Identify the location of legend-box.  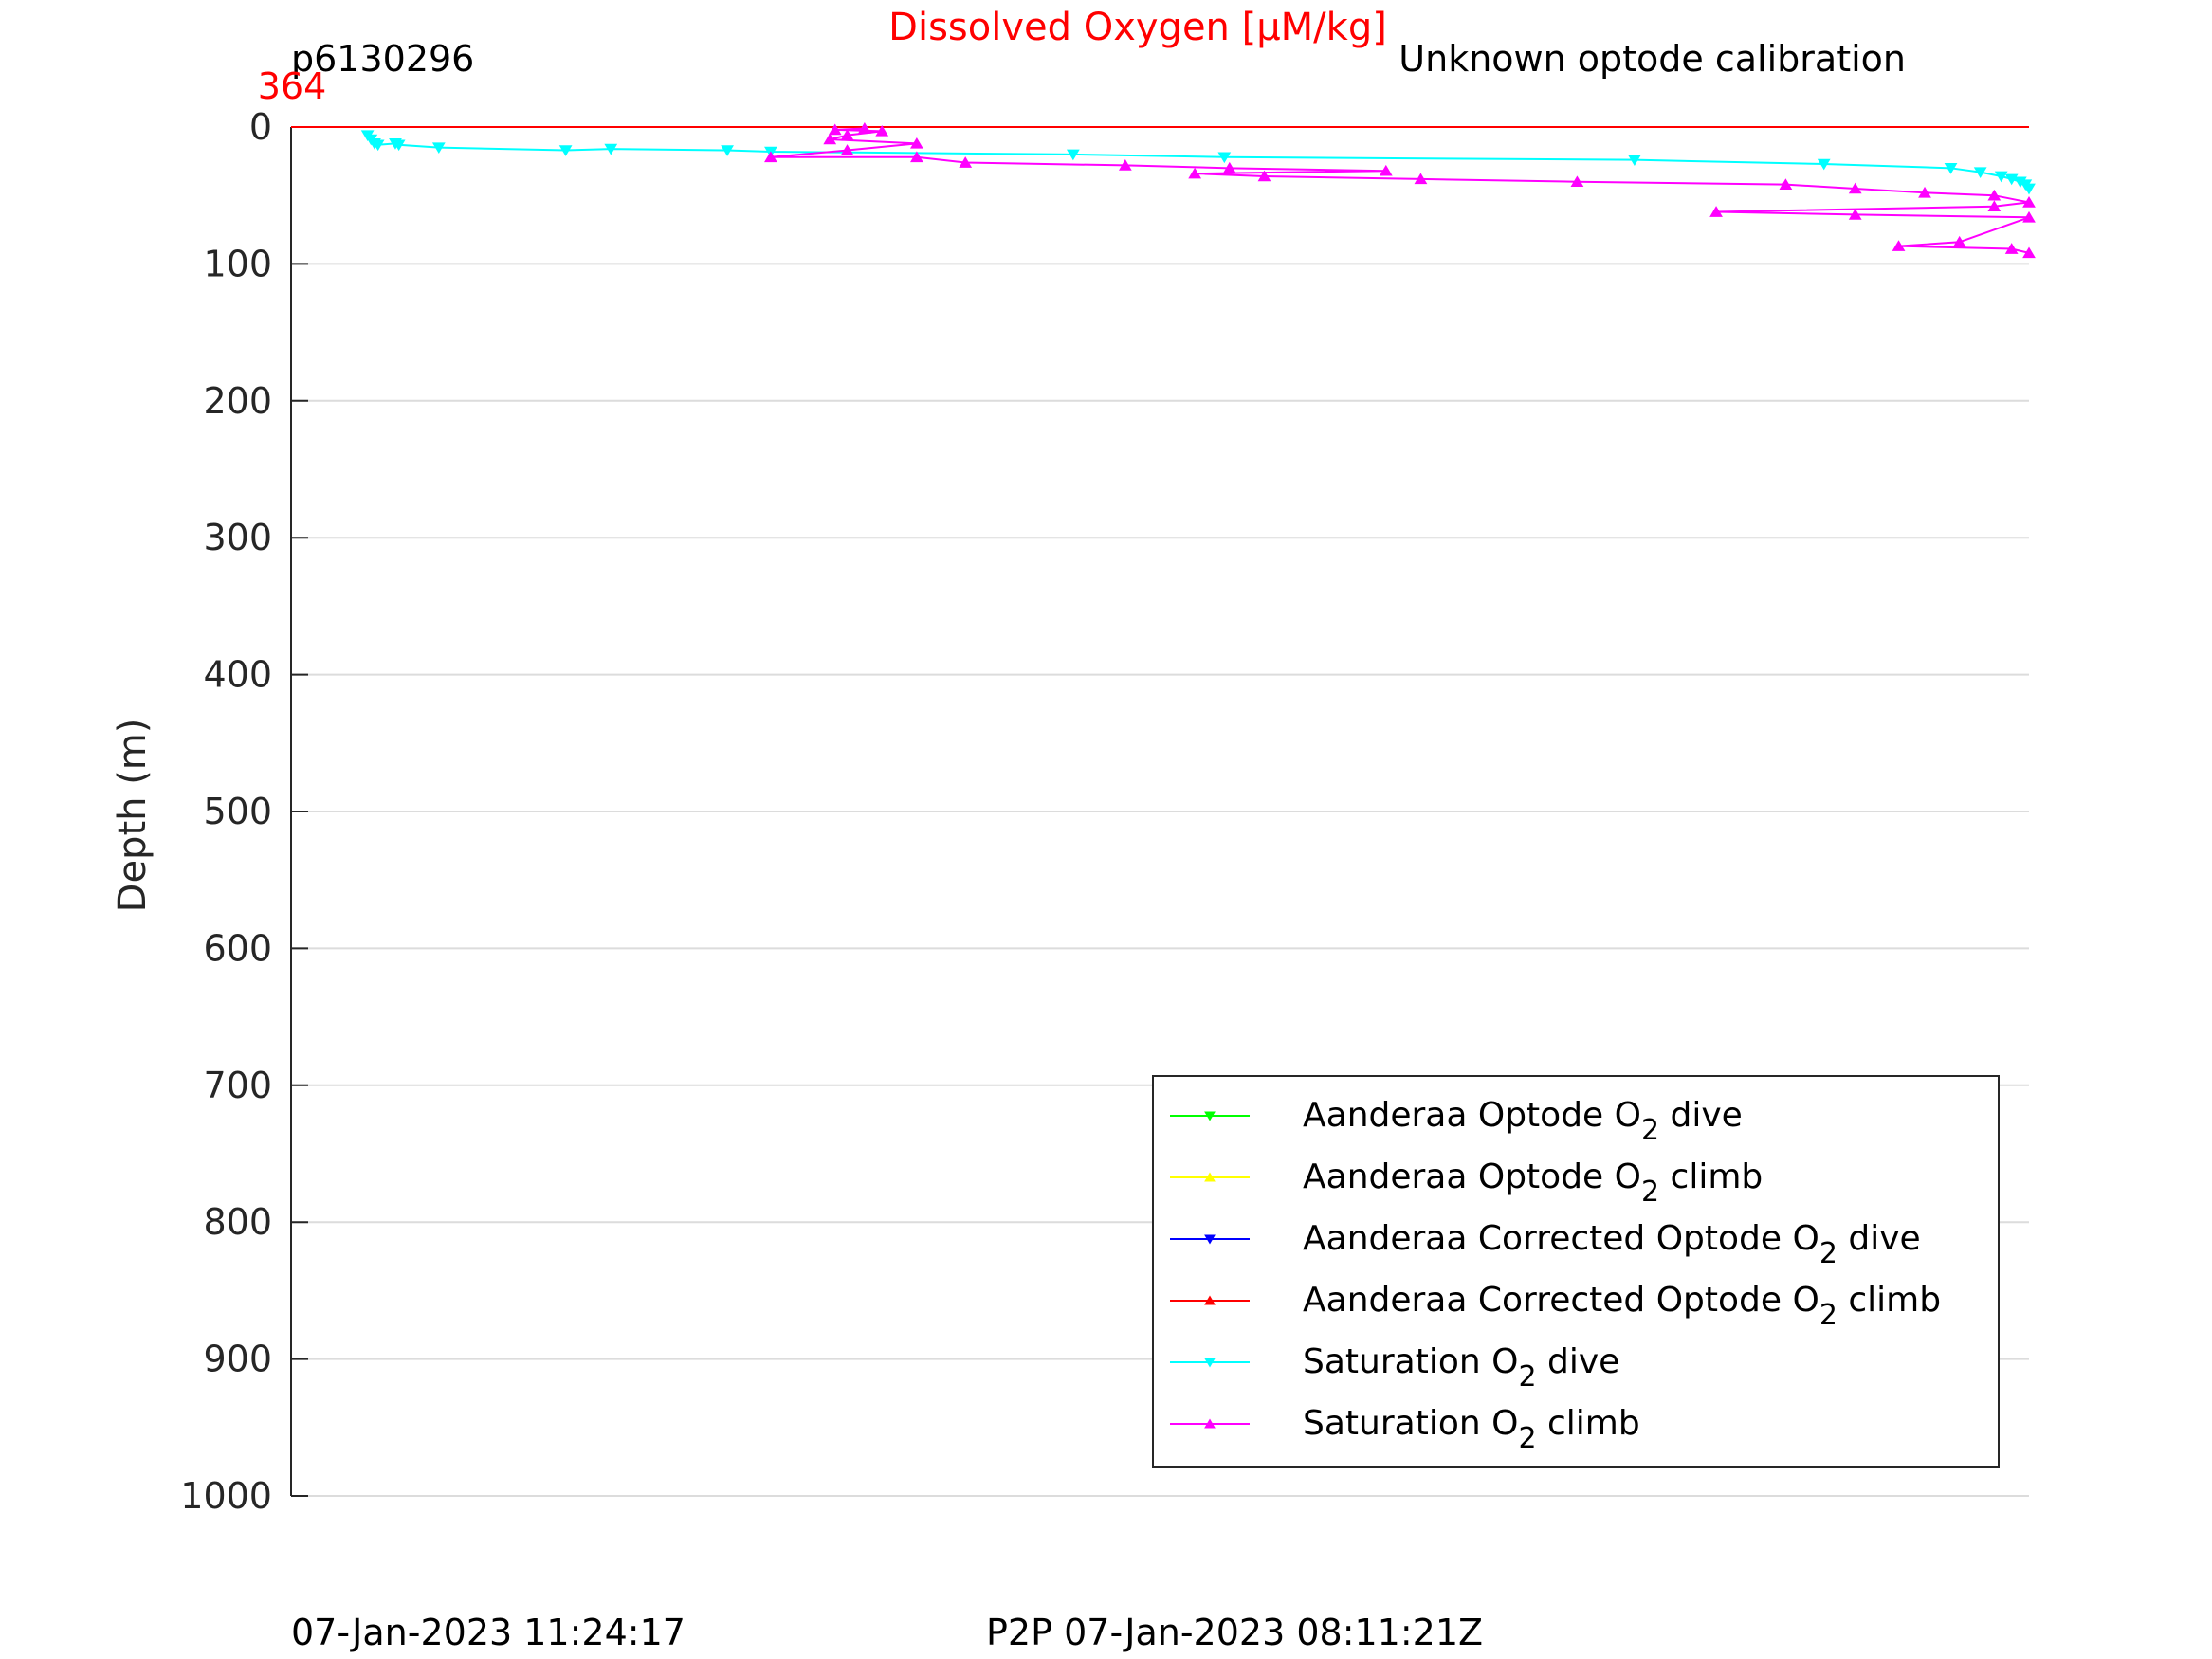
(1576, 1271).